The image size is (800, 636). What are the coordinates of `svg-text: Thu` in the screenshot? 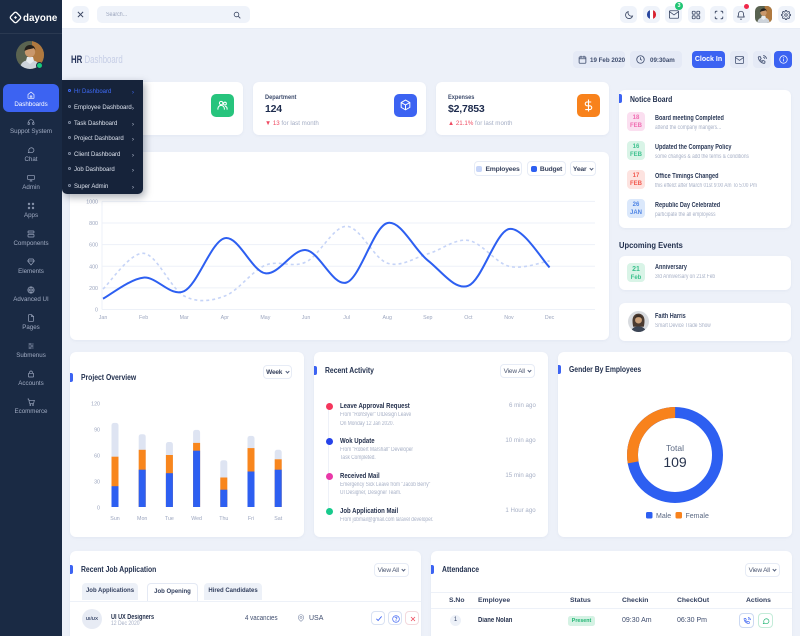 It's located at (223, 519).